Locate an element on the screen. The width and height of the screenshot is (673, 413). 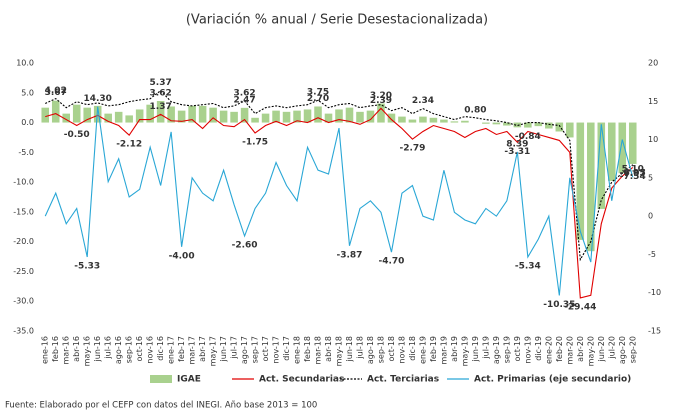
x-tick-label: ene-20 is located at coordinates (548, 350).